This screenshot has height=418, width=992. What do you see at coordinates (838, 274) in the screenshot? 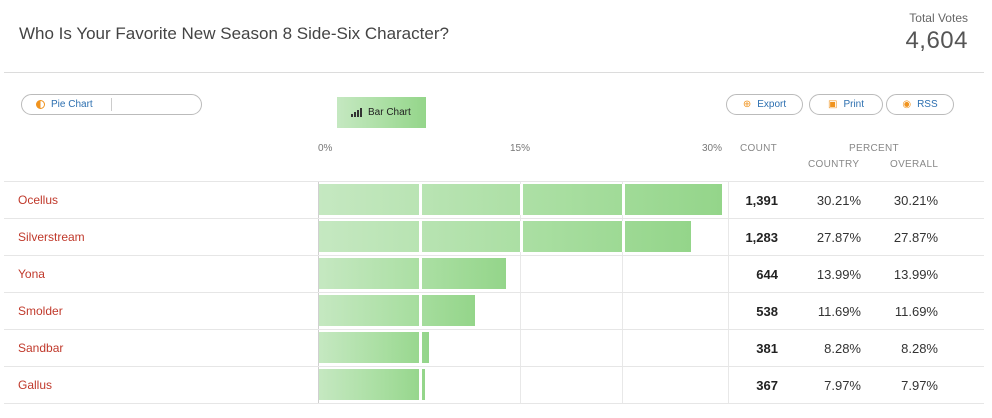
I see `row-country-percent: 13.99%` at bounding box center [838, 274].